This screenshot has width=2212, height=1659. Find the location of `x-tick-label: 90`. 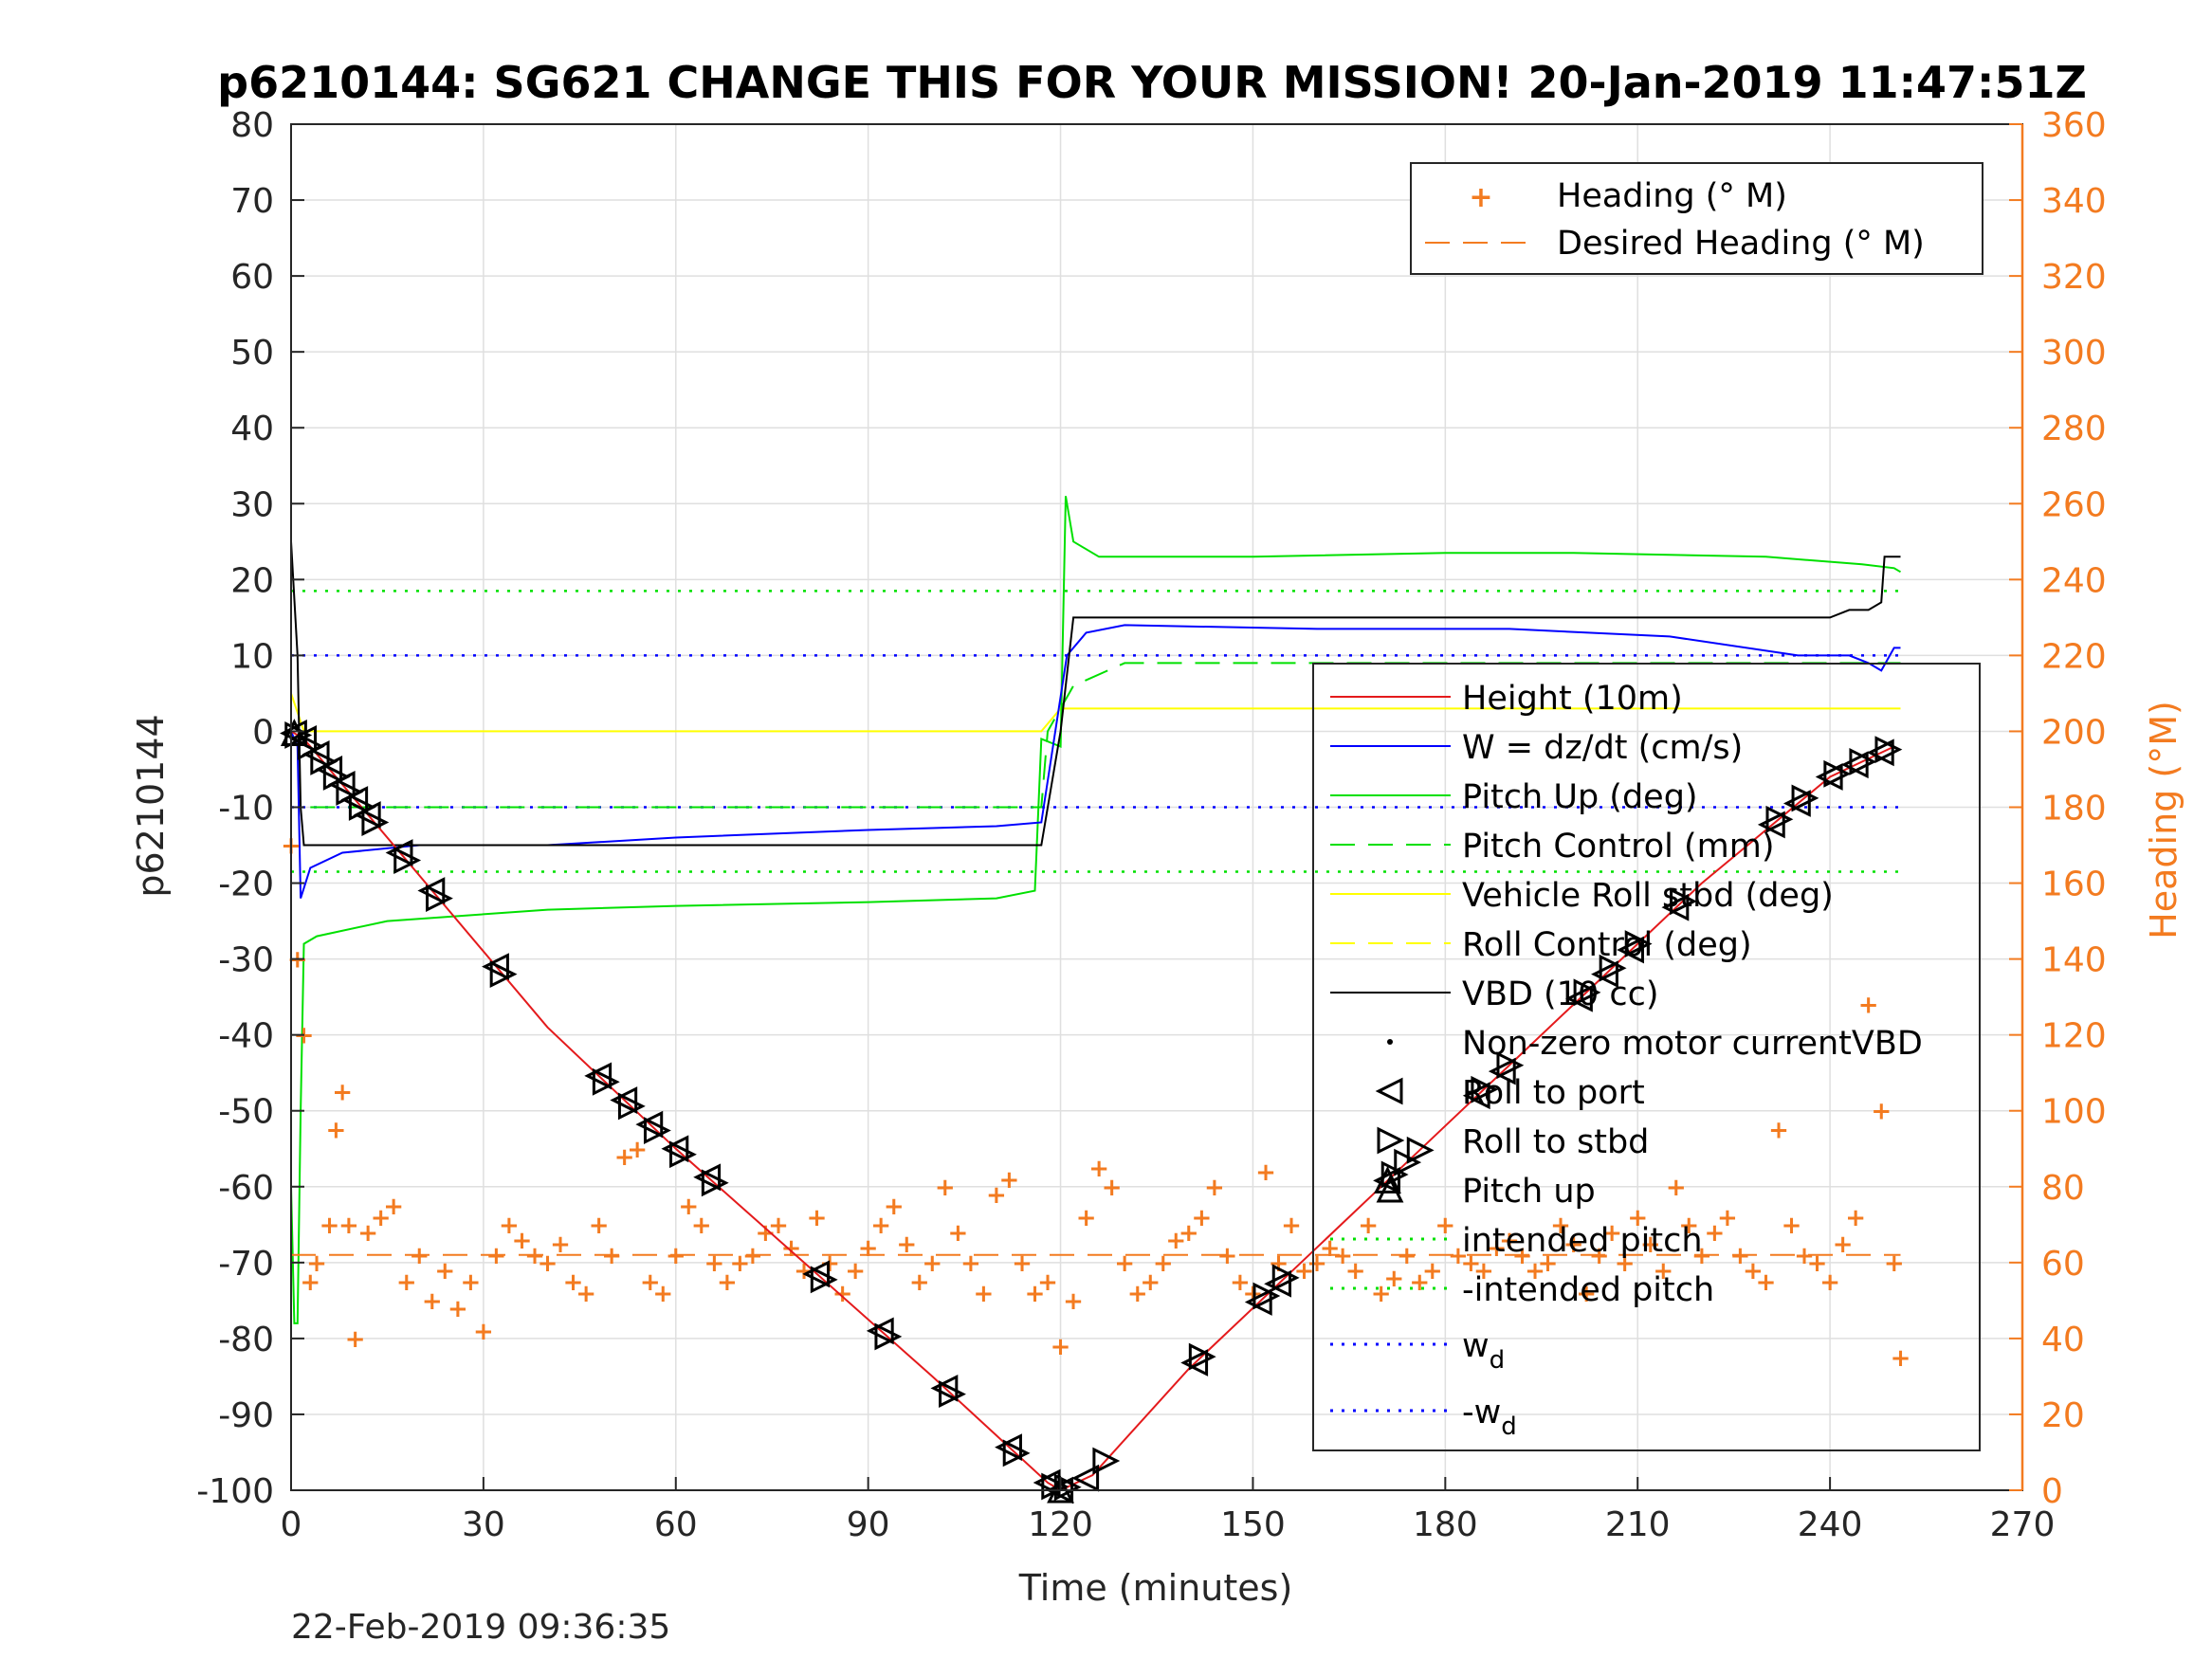

x-tick-label: 90 is located at coordinates (868, 1524).